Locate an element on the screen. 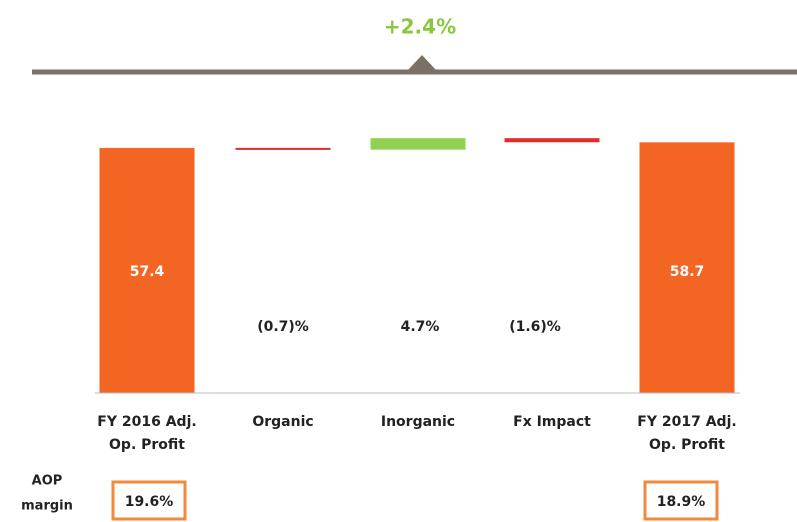 The width and height of the screenshot is (797, 522). bracket-pointer is located at coordinates (422, 62).